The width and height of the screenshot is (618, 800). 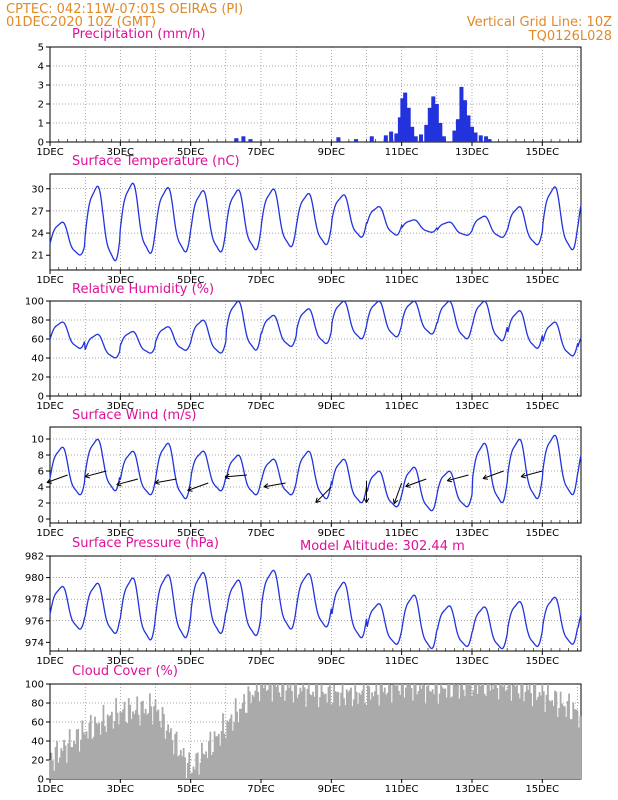 What do you see at coordinates (41, 456) in the screenshot?
I see `y-tick-label: 8` at bounding box center [41, 456].